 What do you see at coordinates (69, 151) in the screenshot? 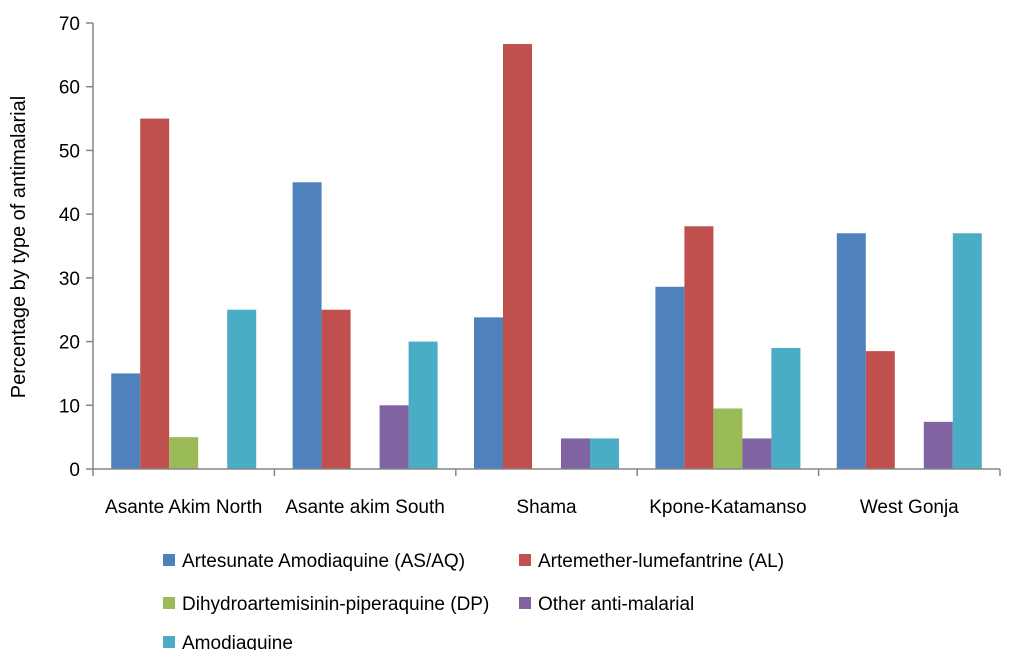
I see `y-tick-label: 50` at bounding box center [69, 151].